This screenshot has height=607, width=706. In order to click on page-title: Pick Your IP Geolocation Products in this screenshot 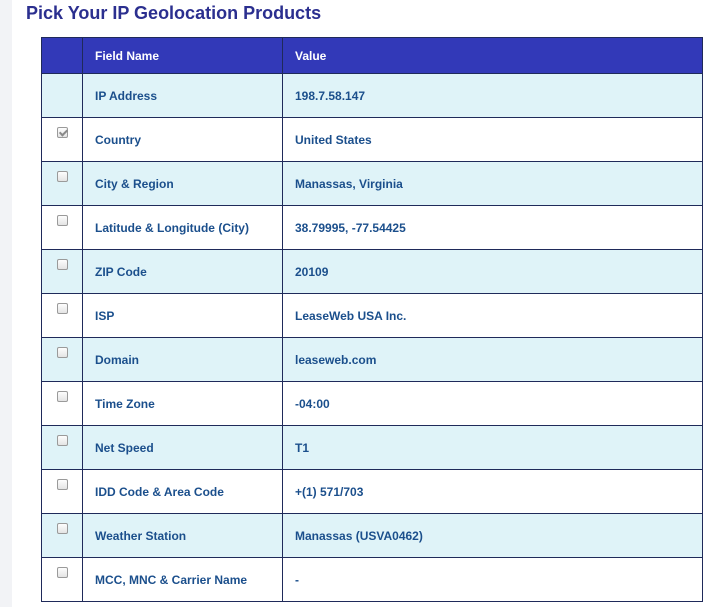, I will do `click(174, 13)`.